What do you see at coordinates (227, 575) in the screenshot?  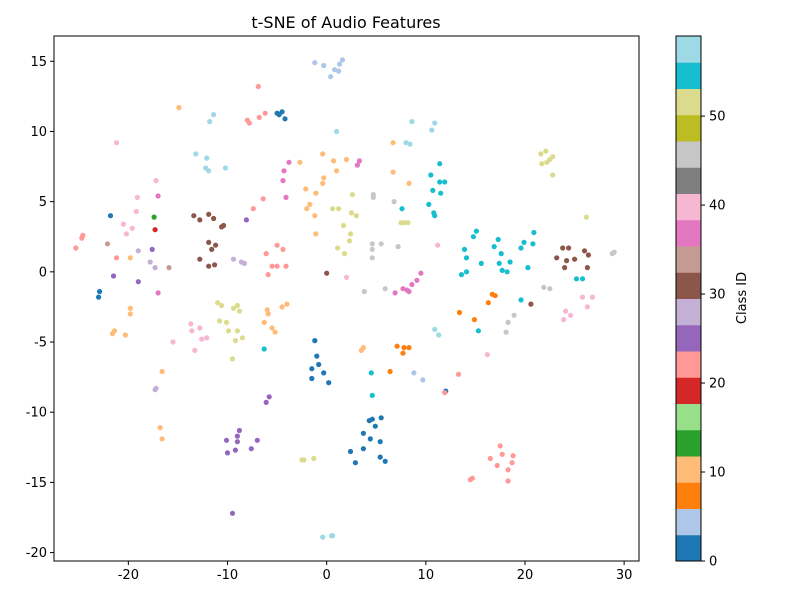 I see `x-tick-label: -10` at bounding box center [227, 575].